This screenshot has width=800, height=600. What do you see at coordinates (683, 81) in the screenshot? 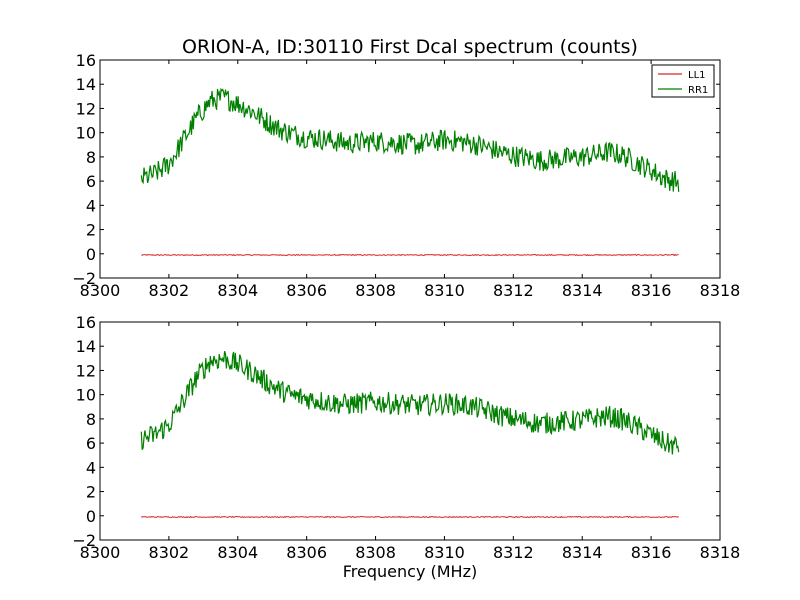
I see `legend-box` at bounding box center [683, 81].